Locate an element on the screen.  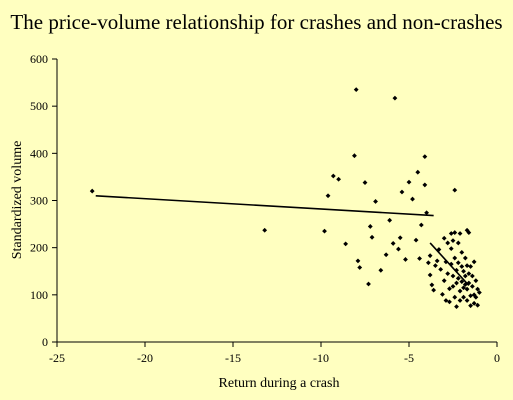
y-tick-label: 400 is located at coordinates (39, 153).